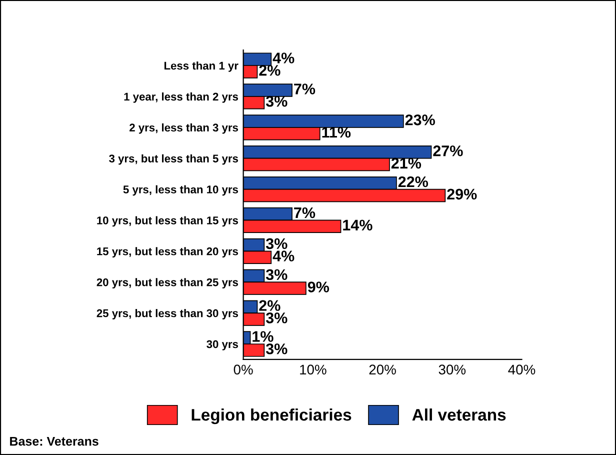 The height and width of the screenshot is (455, 616). I want to click on y-tick-label: 20 yrs, but less than 25 yrs, so click(167, 283).